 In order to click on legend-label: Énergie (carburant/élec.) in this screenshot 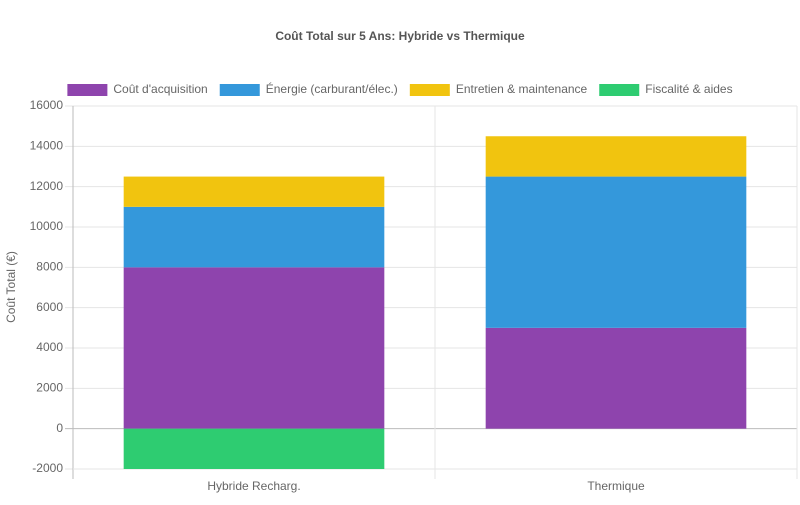, I will do `click(332, 88)`.